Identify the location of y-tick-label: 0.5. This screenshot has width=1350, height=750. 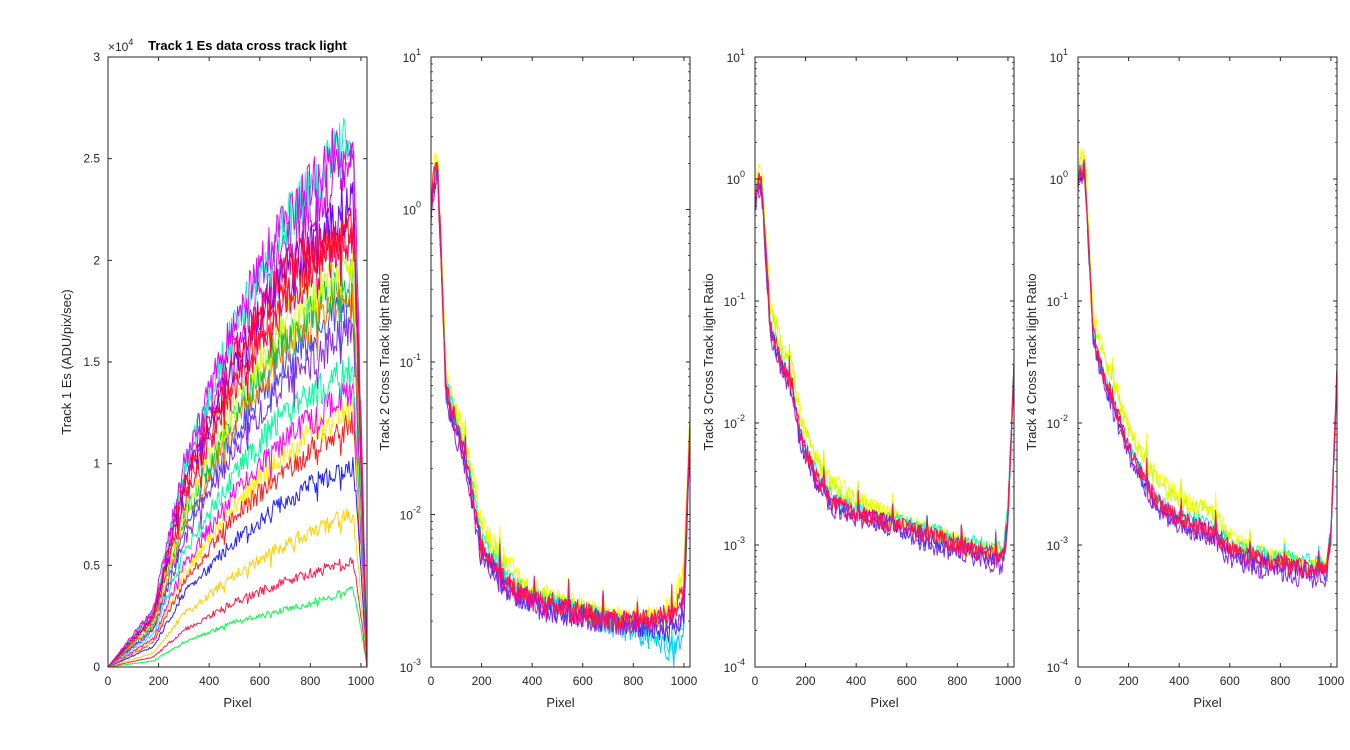
(91, 565).